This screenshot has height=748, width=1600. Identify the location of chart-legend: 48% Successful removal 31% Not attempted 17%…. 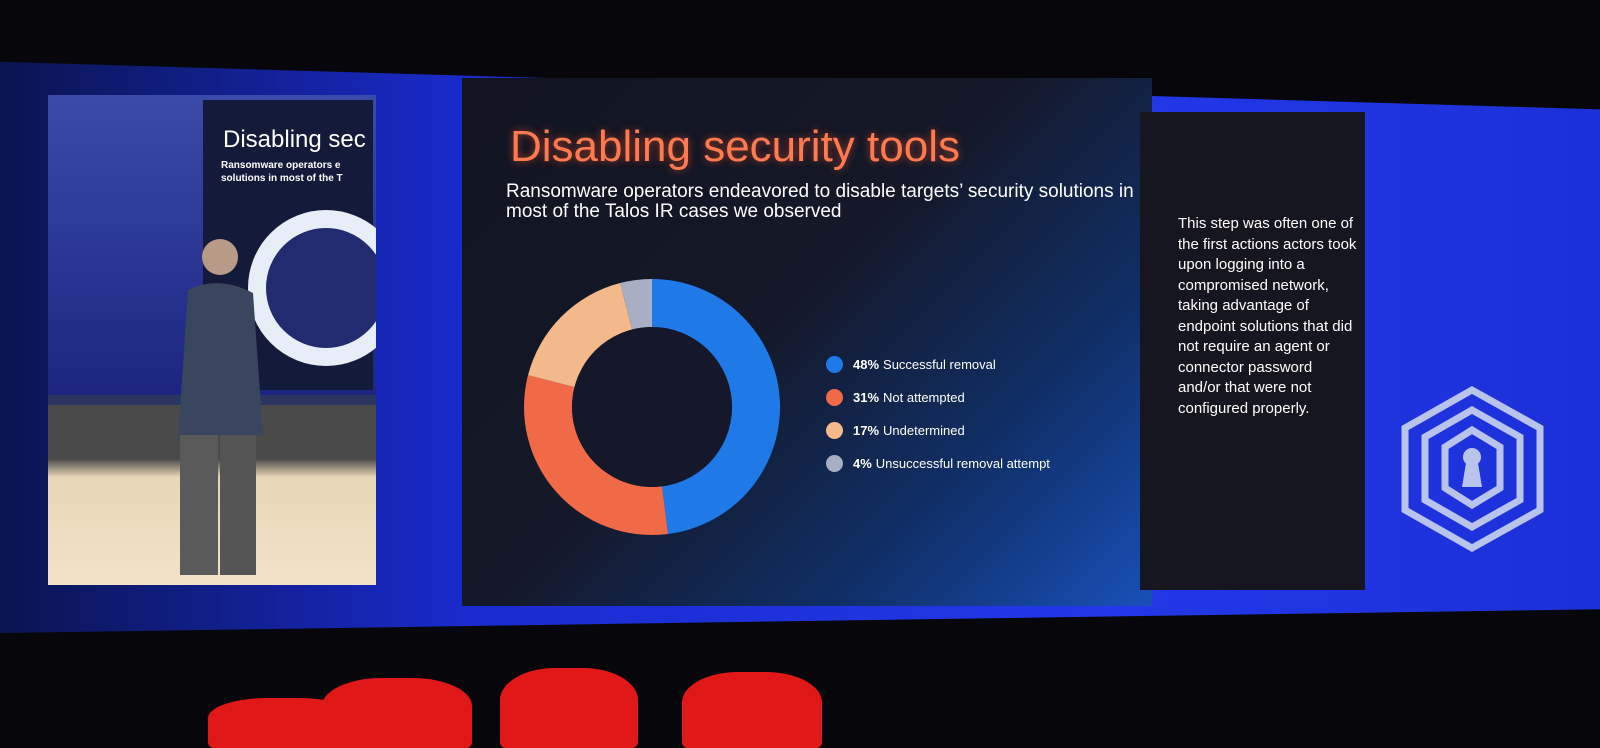
(938, 414).